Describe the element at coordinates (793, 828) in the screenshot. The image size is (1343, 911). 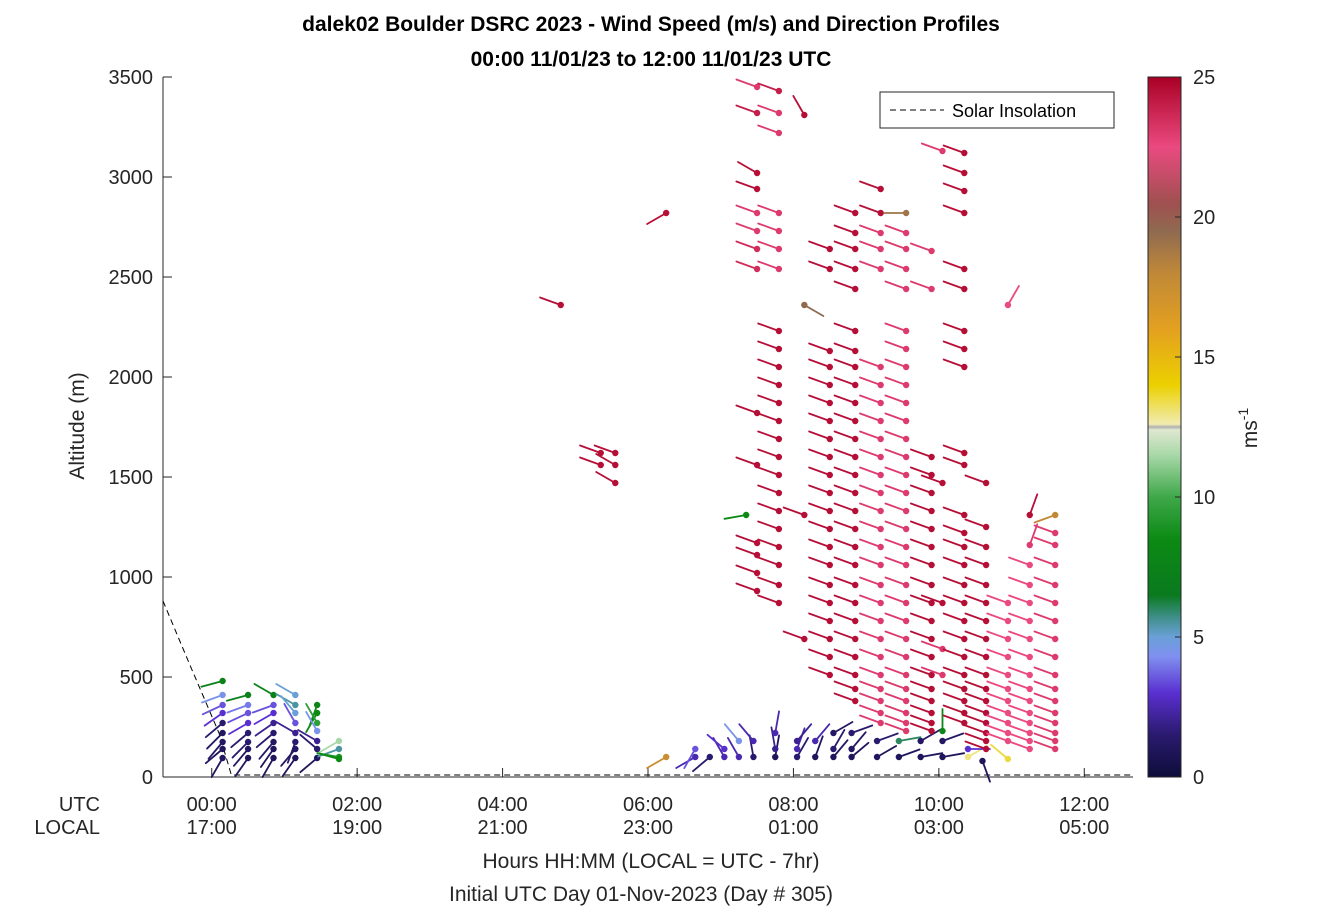
I see `x-tick-label-local: 01:00` at that location.